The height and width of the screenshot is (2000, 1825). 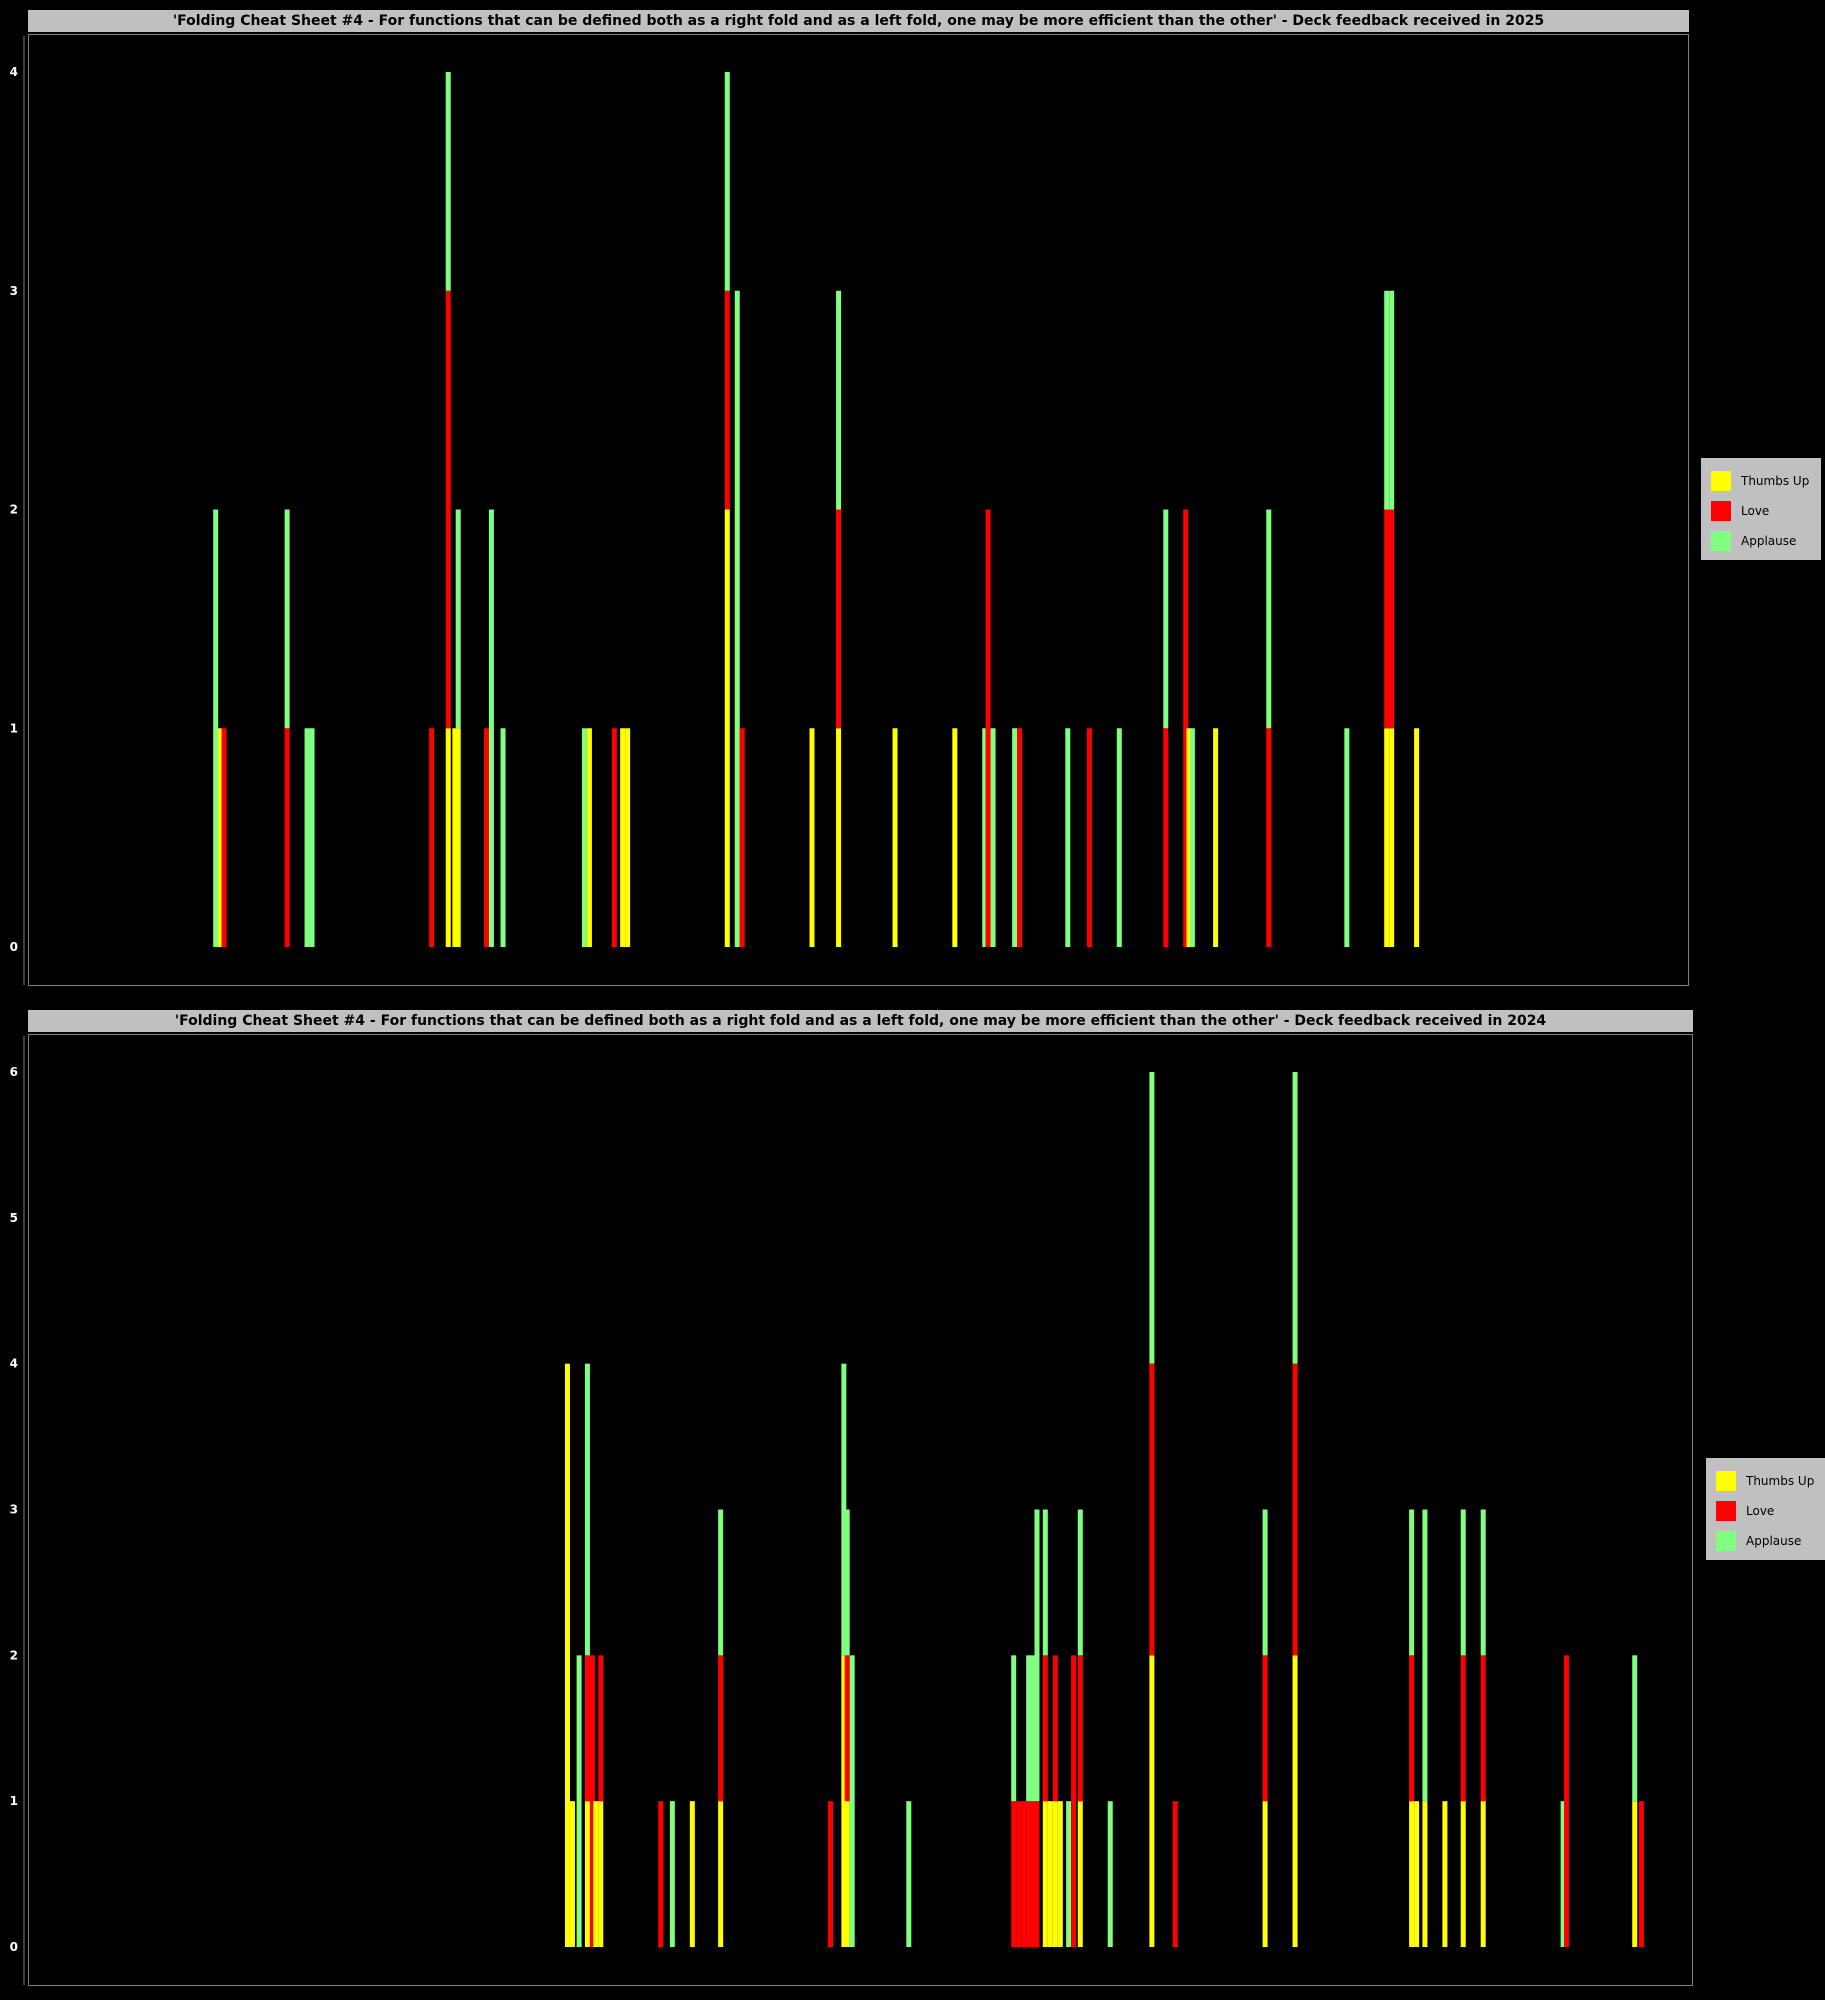 I want to click on legend-2025: Thumbs Up Love Applause, so click(x=1761, y=509).